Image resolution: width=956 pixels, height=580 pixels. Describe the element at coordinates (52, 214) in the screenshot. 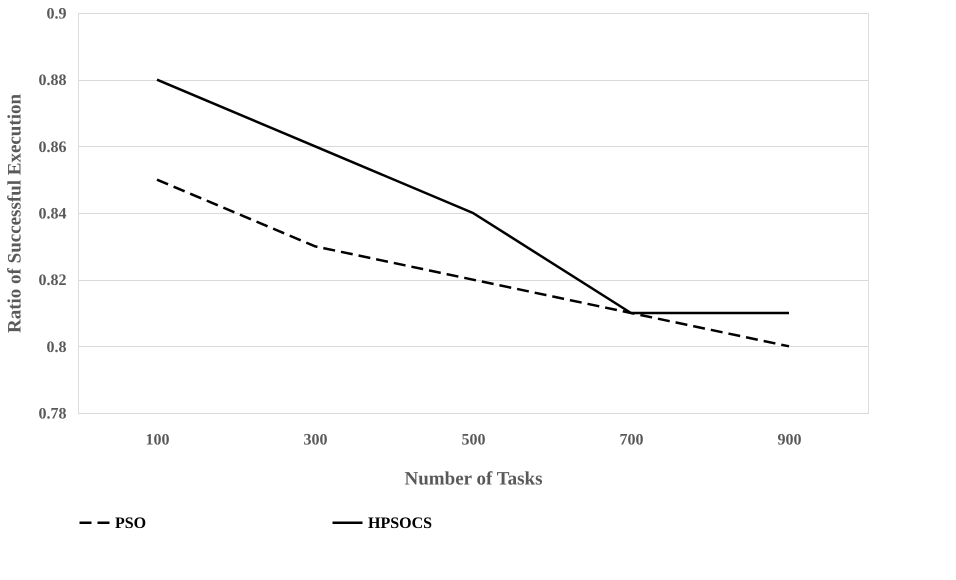

I see `y-tick-label: 0.84` at that location.